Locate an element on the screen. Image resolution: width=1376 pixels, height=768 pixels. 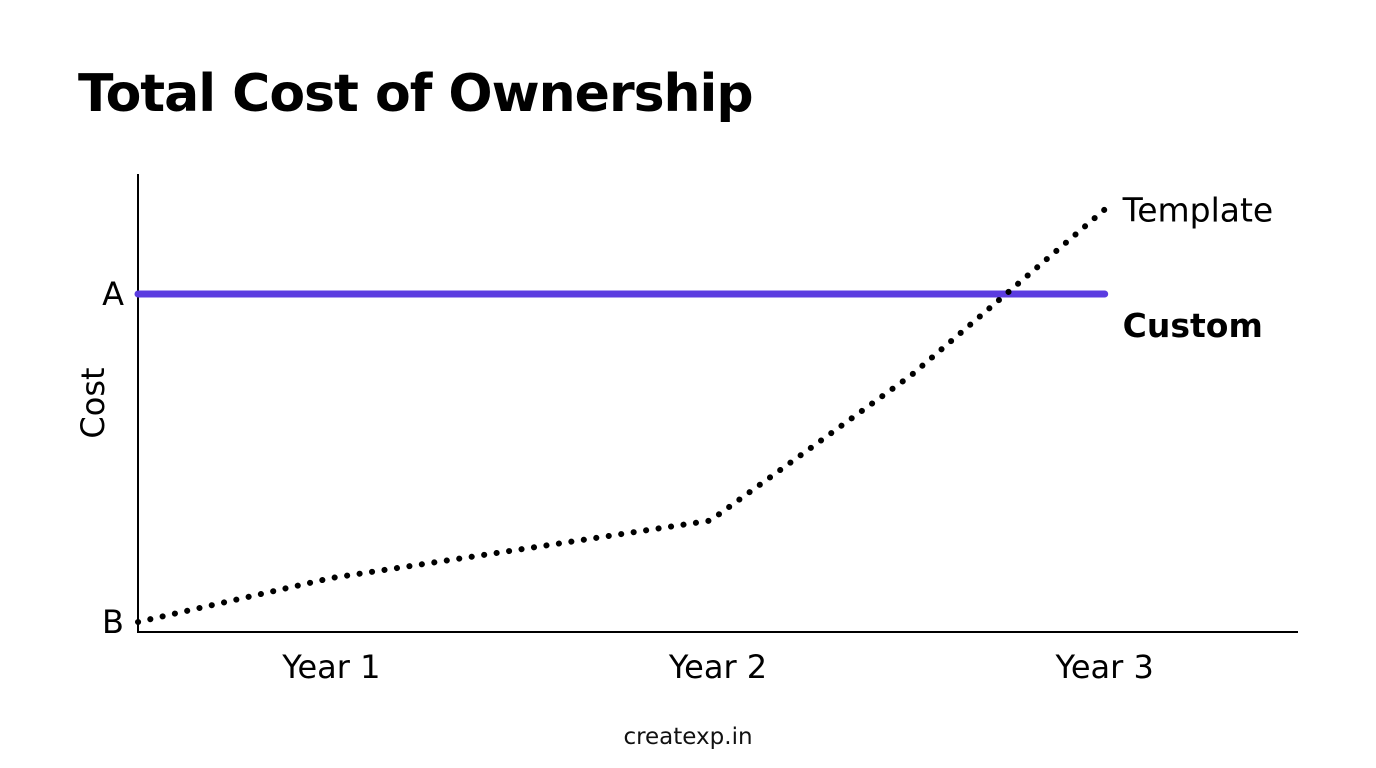
y-axis-label: Cost is located at coordinates (93, 402).